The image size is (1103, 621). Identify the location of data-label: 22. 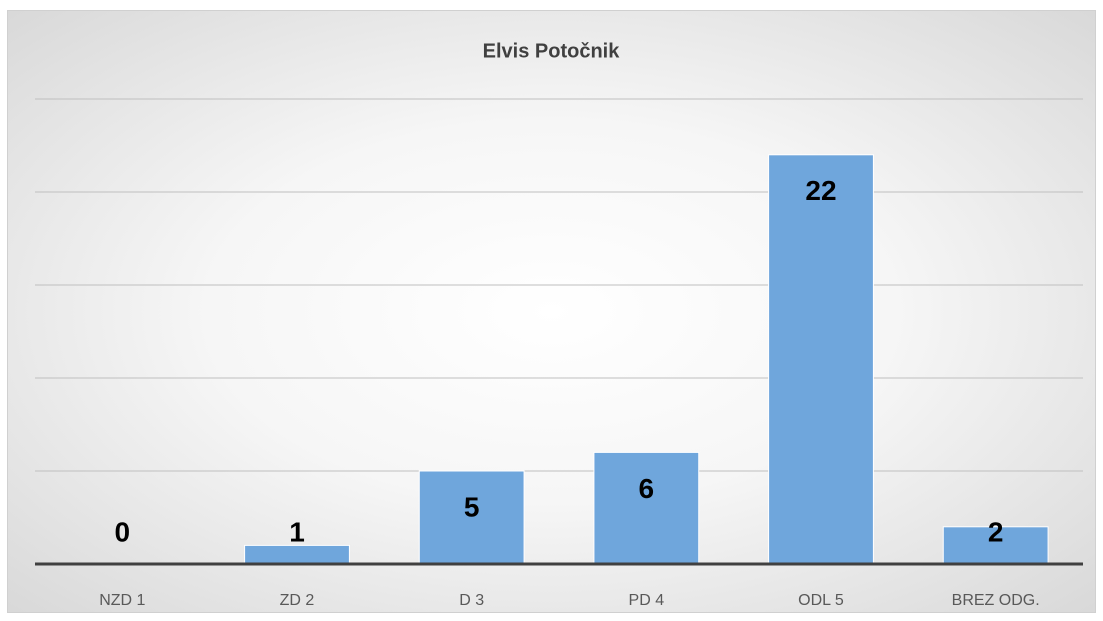
(820, 190).